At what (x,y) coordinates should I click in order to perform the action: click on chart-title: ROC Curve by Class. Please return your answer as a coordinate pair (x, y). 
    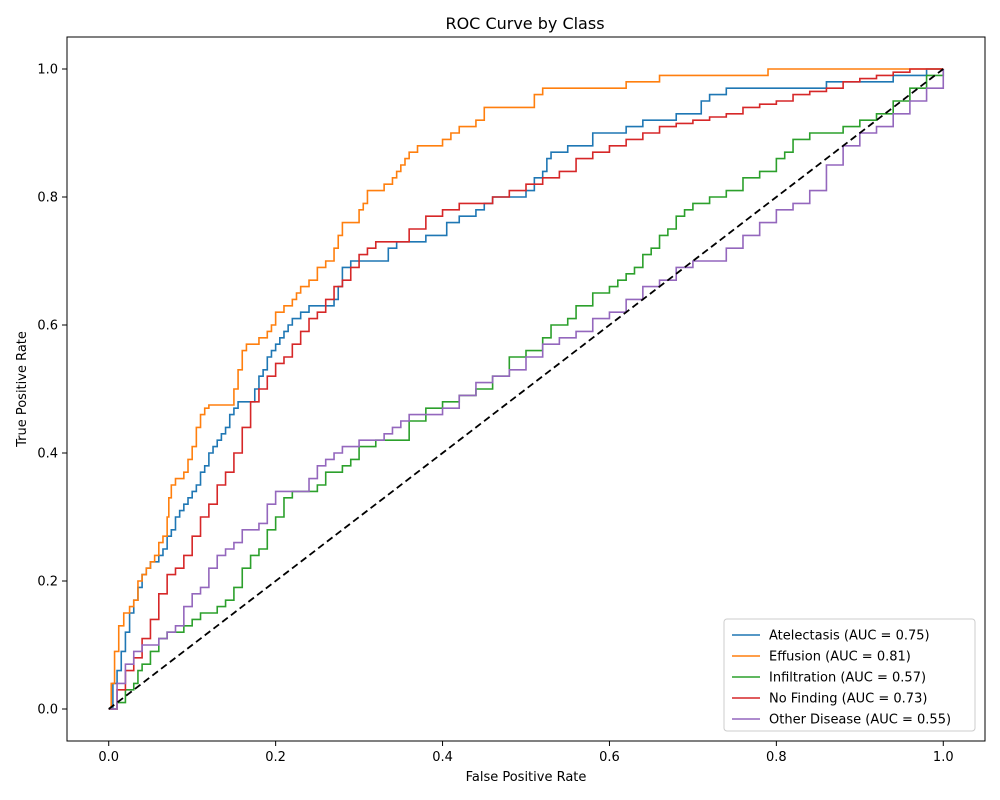
    Looking at the image, I should click on (524, 23).